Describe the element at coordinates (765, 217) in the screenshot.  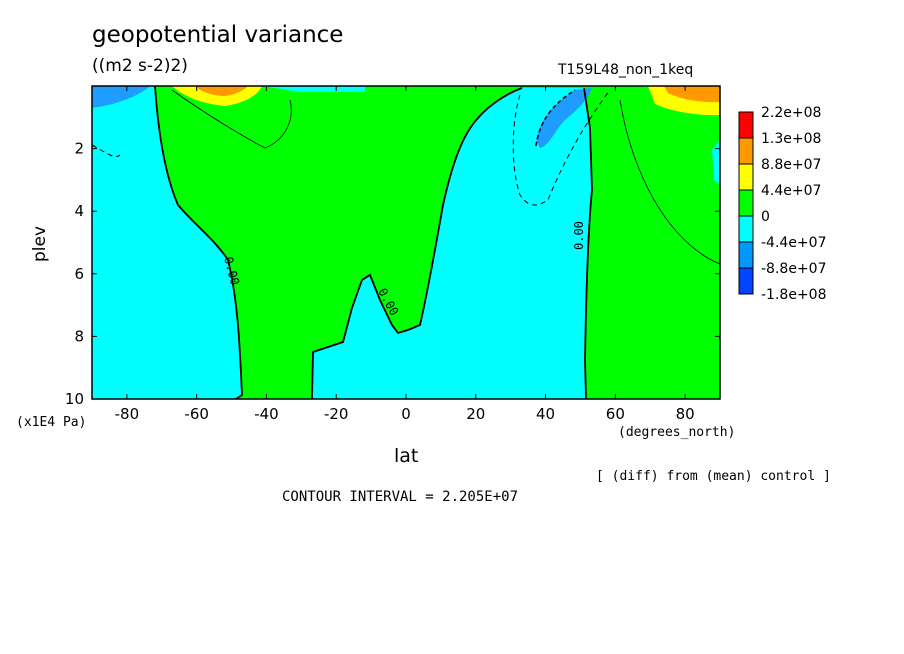
I see `legend-label: 0` at that location.